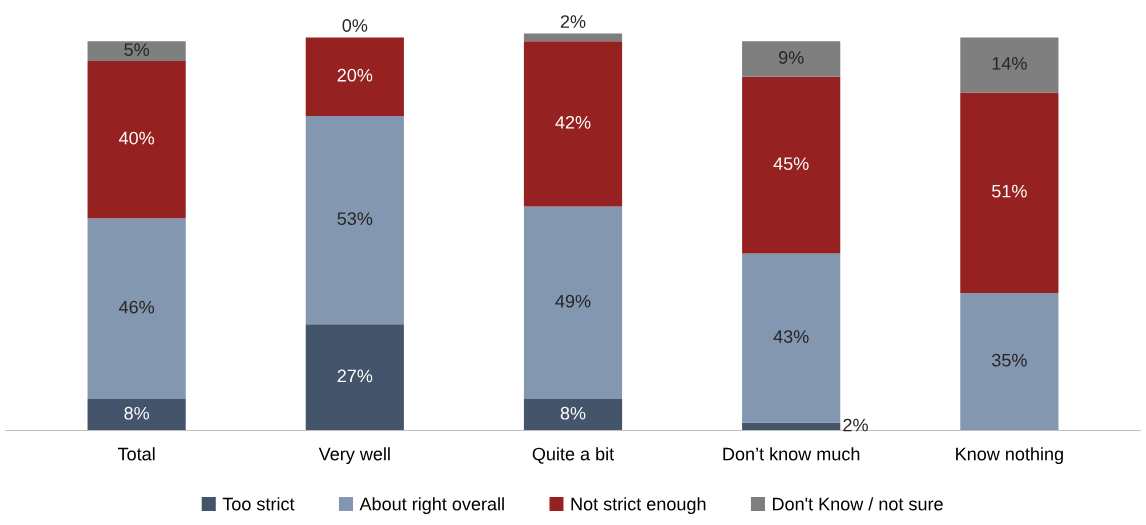 This screenshot has height=525, width=1146. I want to click on data-label: 51%, so click(1009, 191).